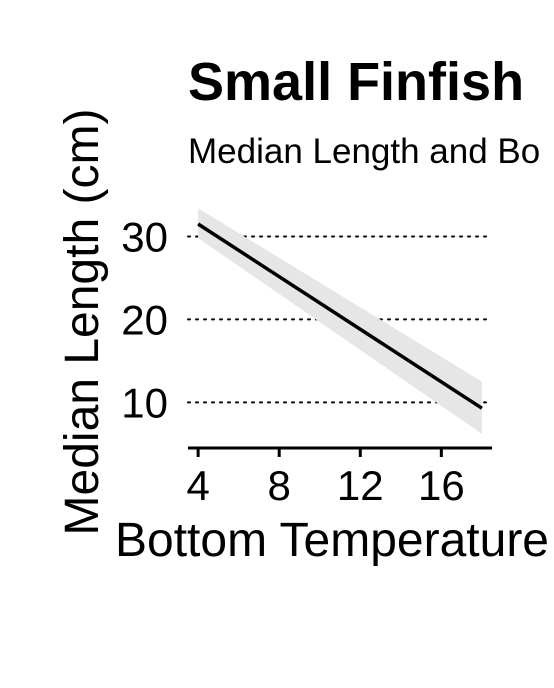 The image size is (554, 688). Describe the element at coordinates (197, 485) in the screenshot. I see `x-tick-label-4: 4` at that location.